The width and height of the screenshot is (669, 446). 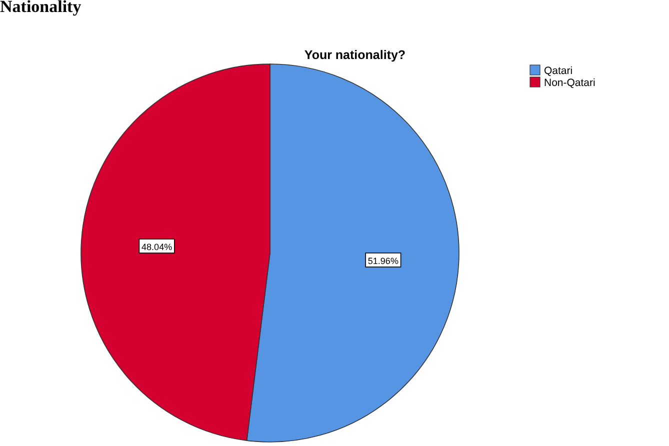 I want to click on chart-title: Your nationality?, so click(x=355, y=55).